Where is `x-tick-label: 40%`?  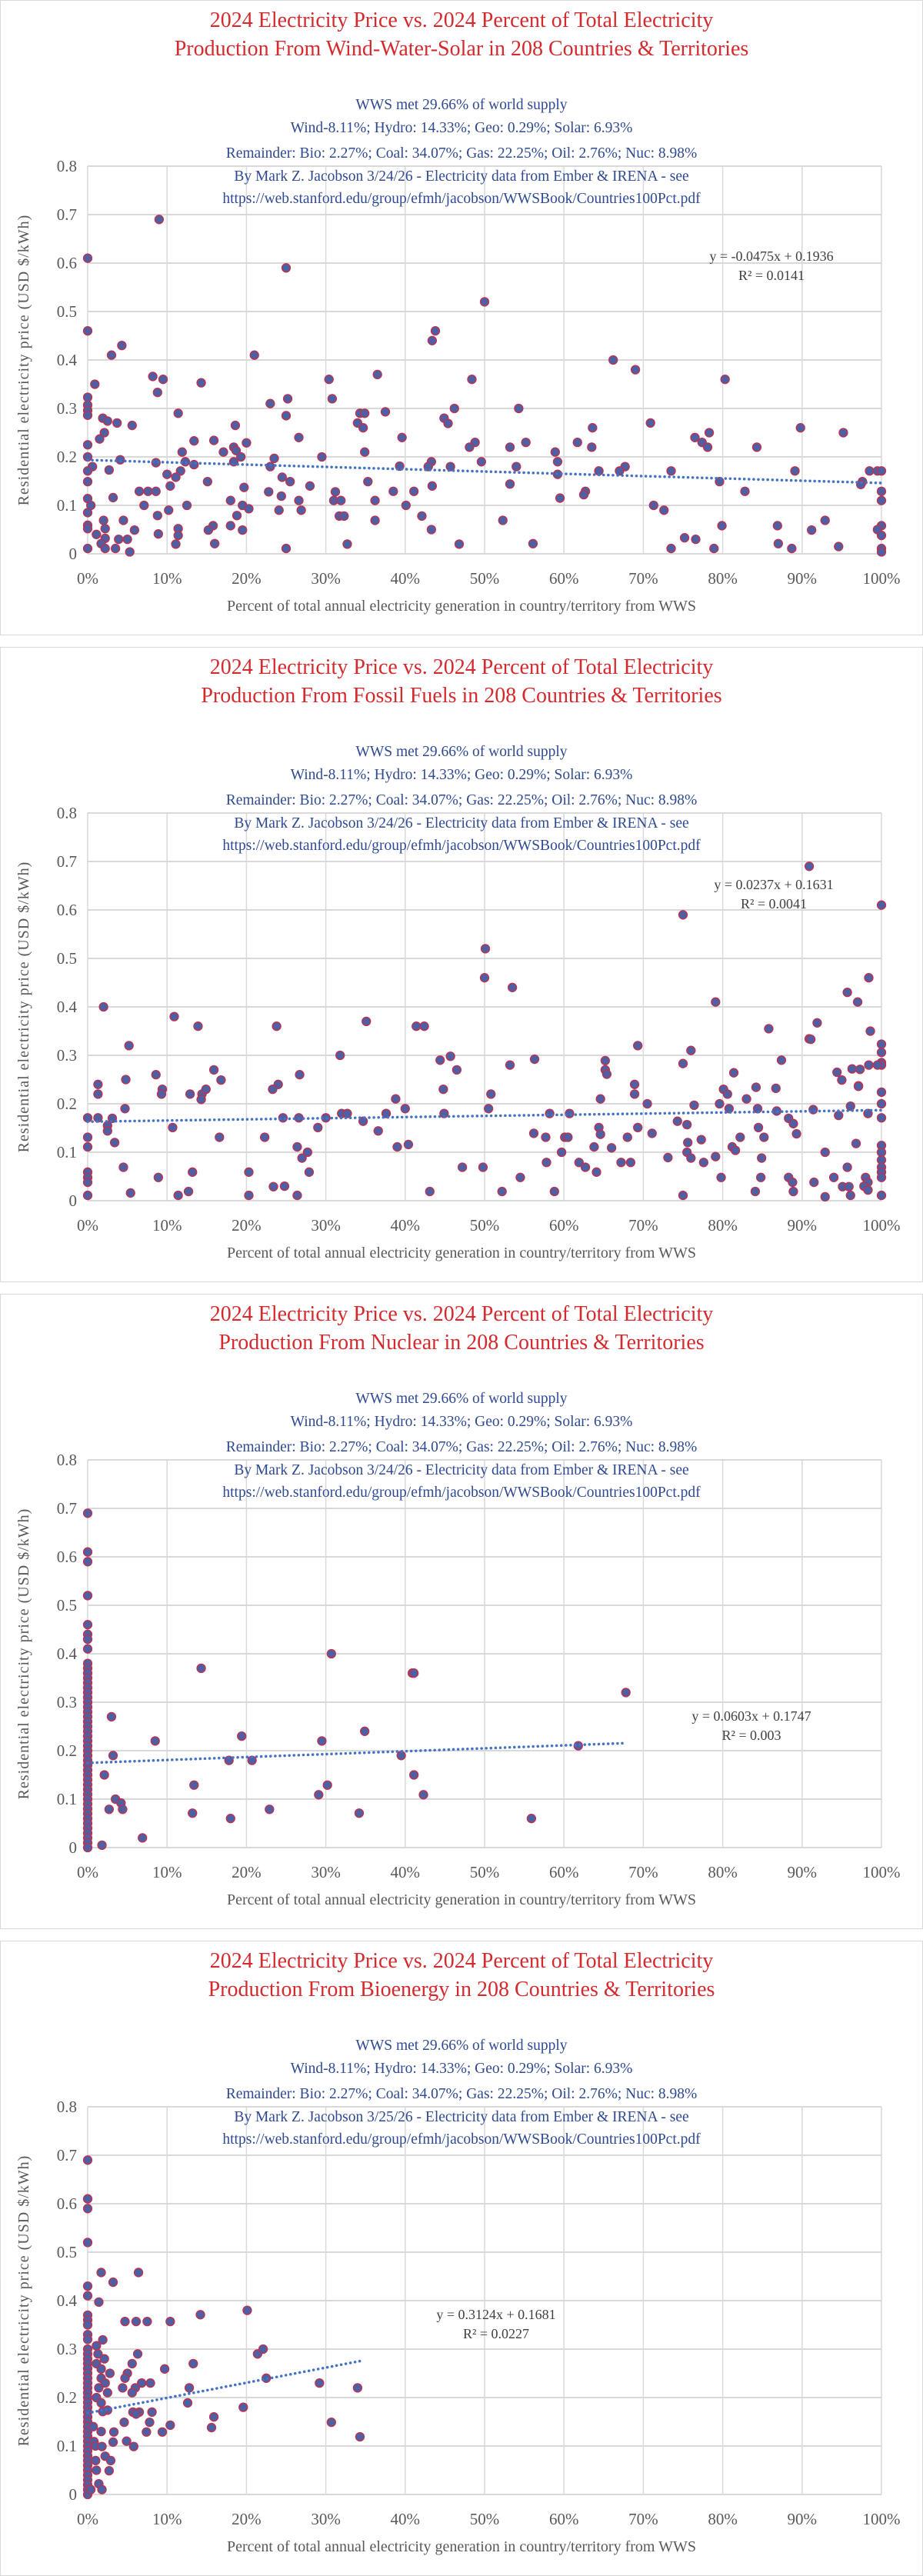 x-tick-label: 40% is located at coordinates (406, 2519).